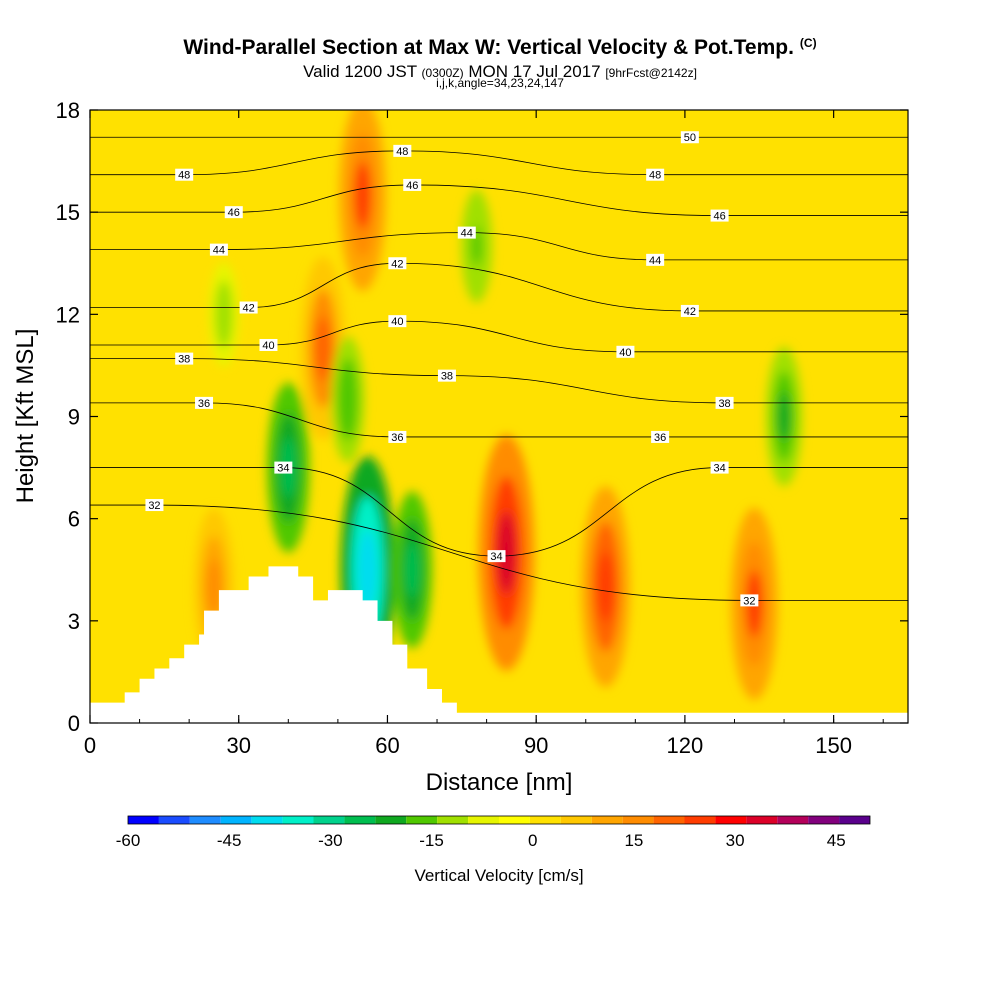 This screenshot has width=1000, height=1000. What do you see at coordinates (74, 417) in the screenshot?
I see `y-tick-label: 9` at bounding box center [74, 417].